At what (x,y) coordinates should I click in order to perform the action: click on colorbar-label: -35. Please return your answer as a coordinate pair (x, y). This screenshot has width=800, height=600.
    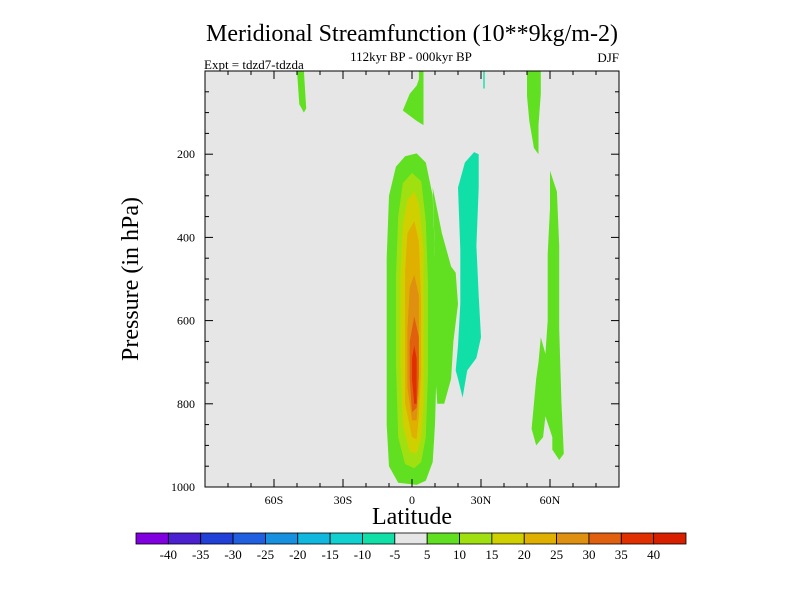
    Looking at the image, I should click on (200, 554).